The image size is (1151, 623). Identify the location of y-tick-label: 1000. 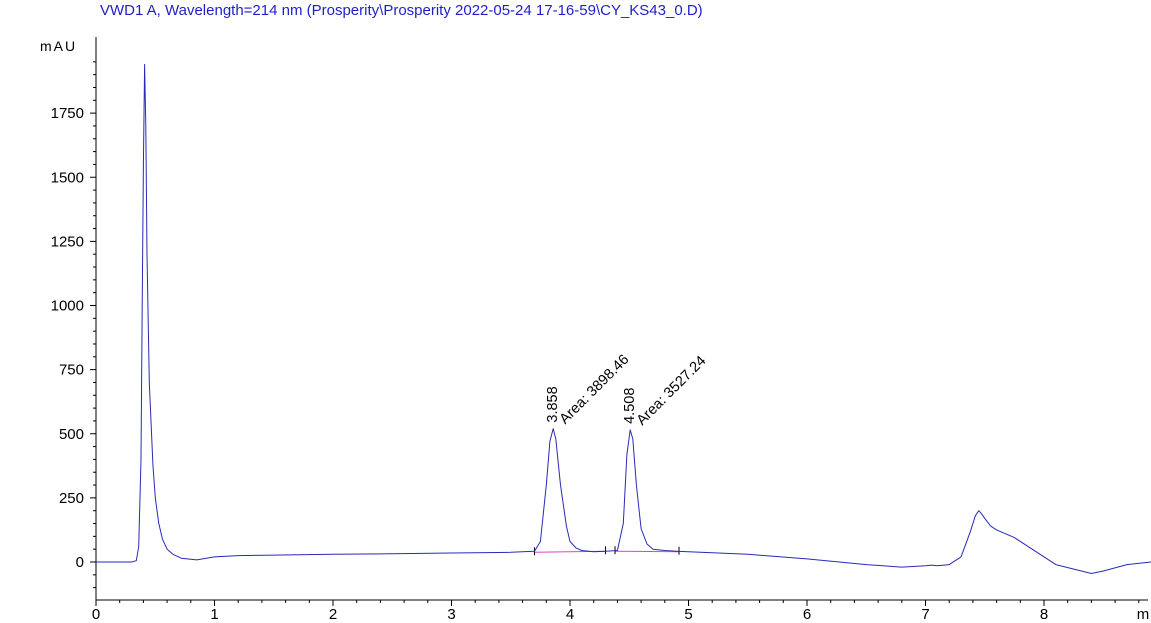
(67, 306).